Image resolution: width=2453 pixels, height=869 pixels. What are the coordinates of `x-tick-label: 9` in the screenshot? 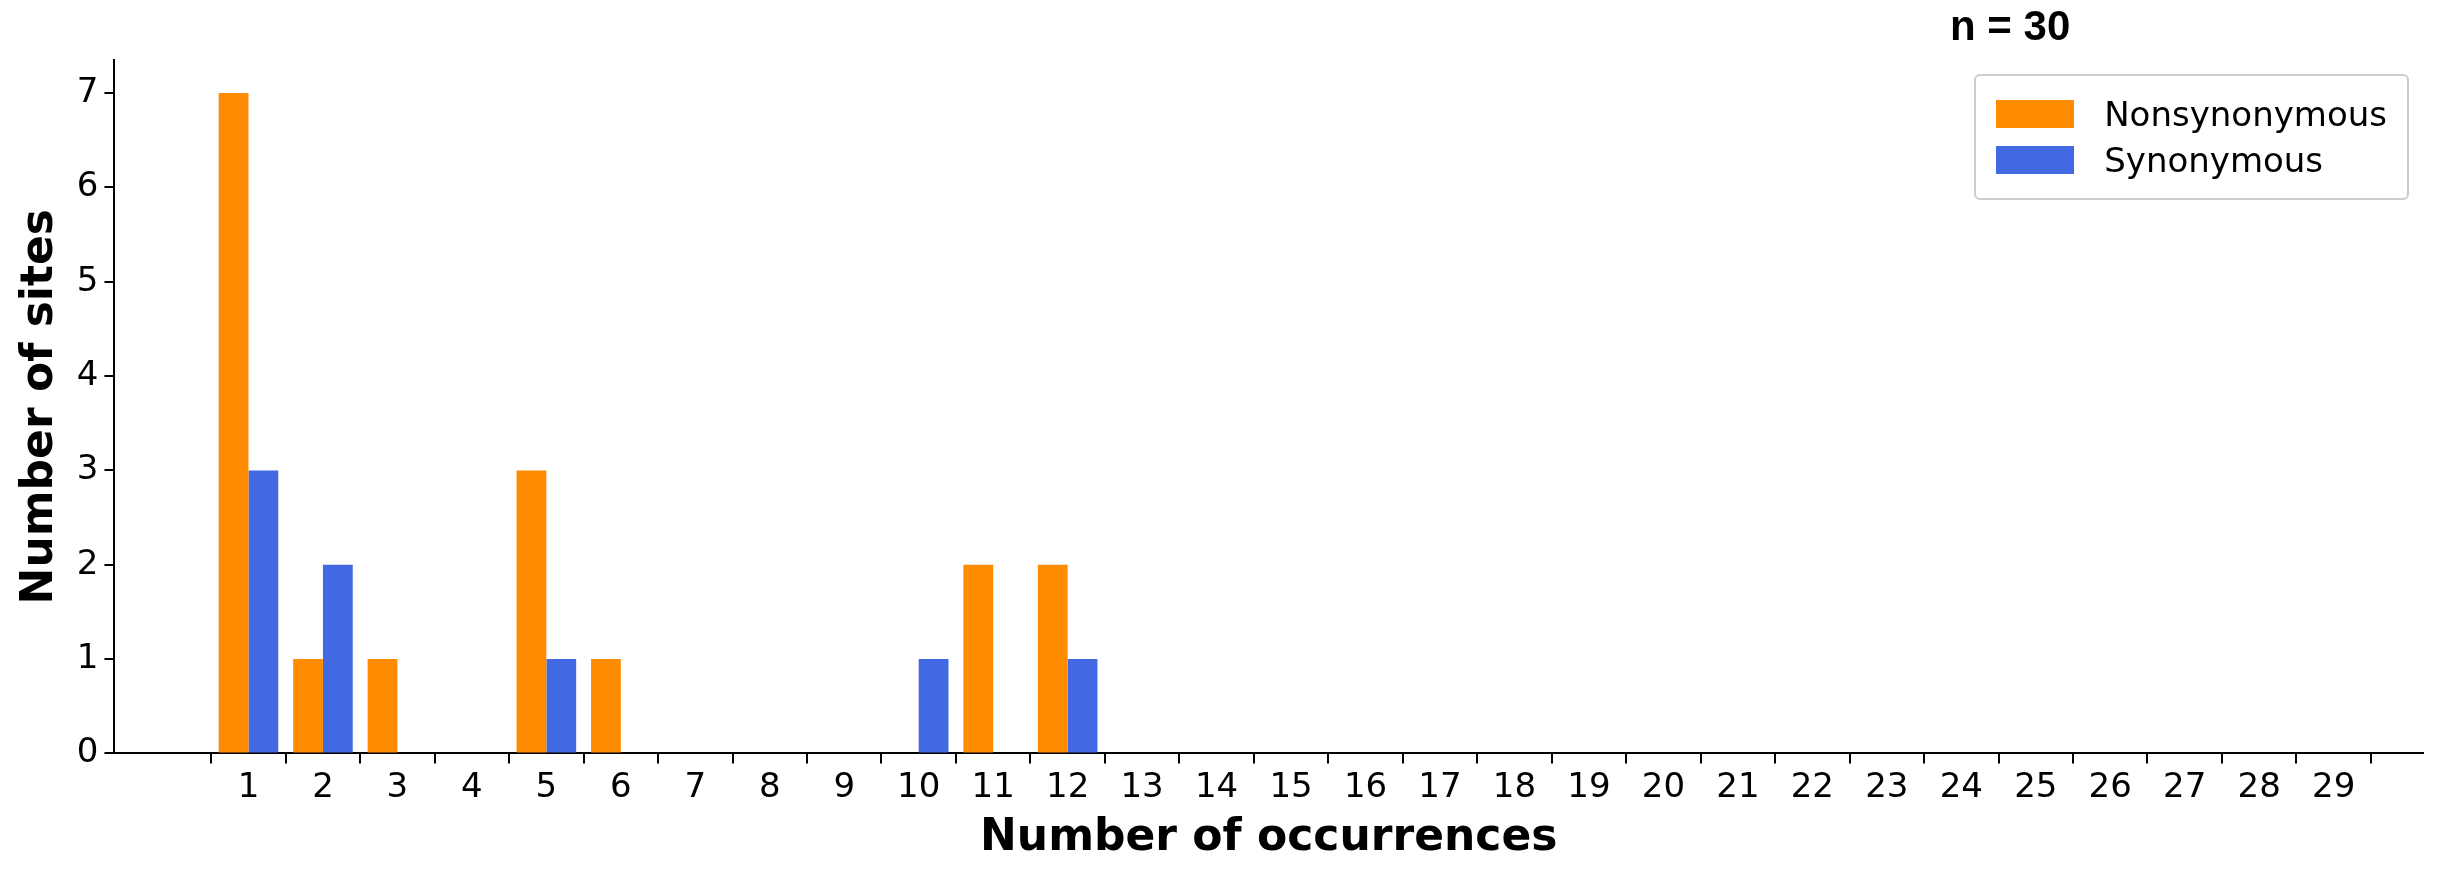 It's located at (844, 784).